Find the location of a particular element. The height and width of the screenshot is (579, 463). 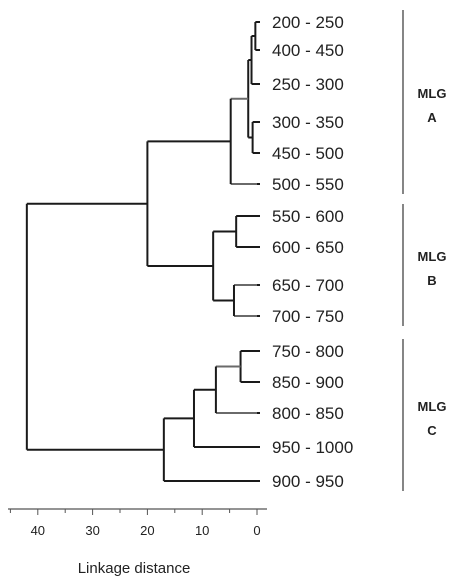

leaf-label: 850 - 900 is located at coordinates (308, 382).